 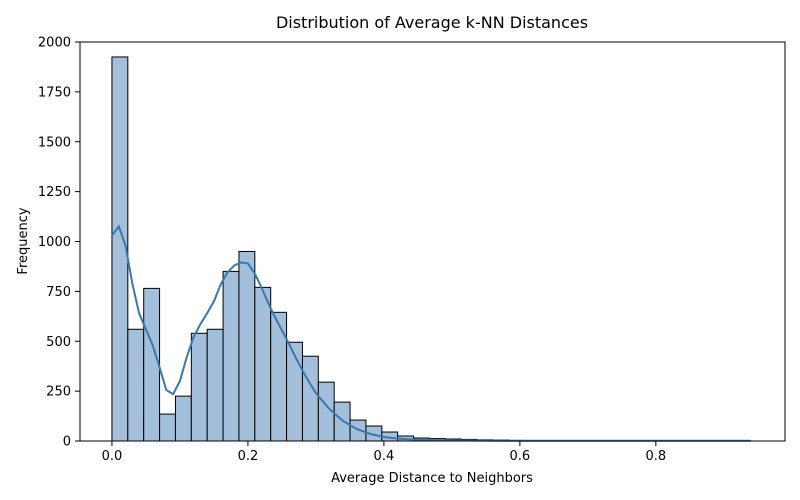 What do you see at coordinates (58, 342) in the screenshot?
I see `y-tick-label: 500` at bounding box center [58, 342].